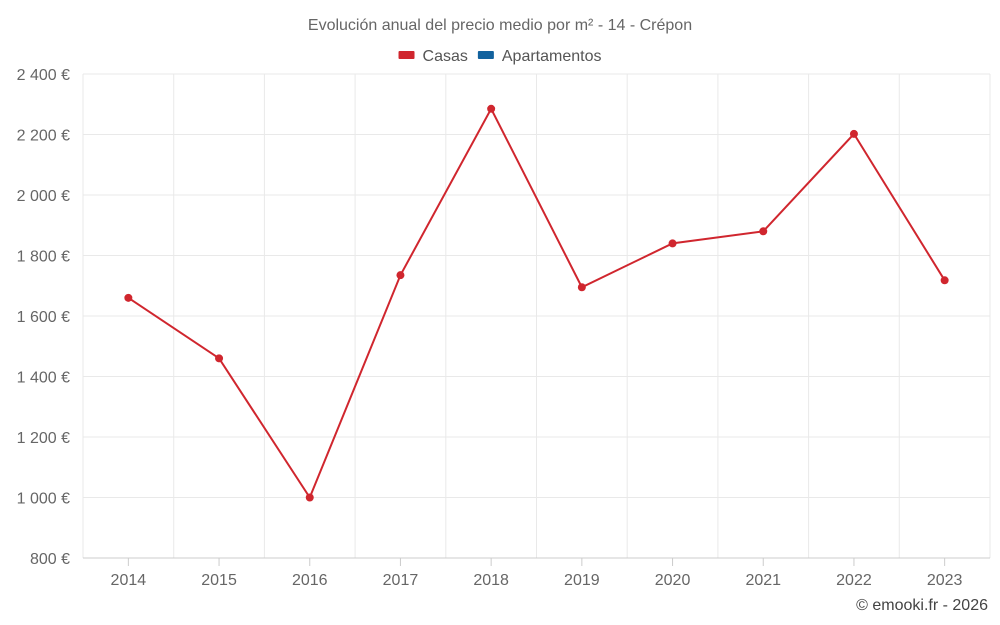  What do you see at coordinates (401, 580) in the screenshot?
I see `x-tick-label: 2017` at bounding box center [401, 580].